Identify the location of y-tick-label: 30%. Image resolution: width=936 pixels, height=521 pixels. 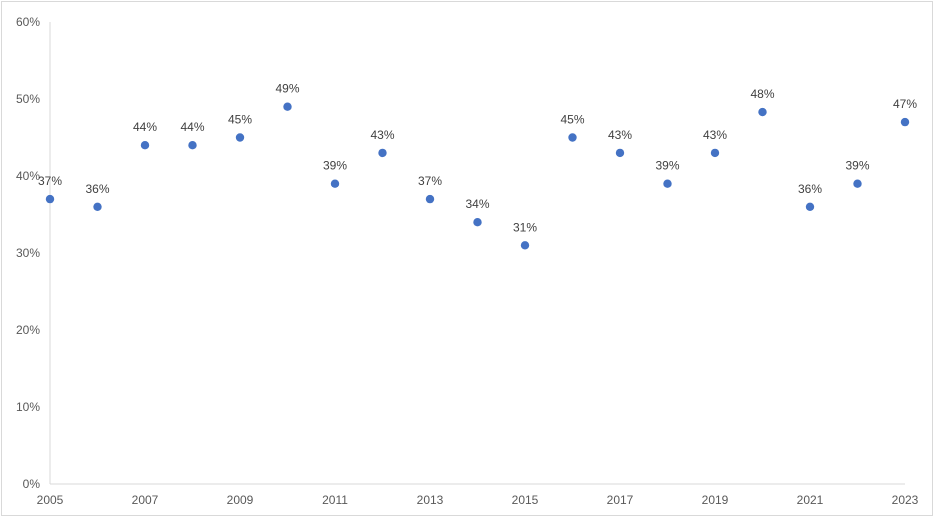
(28, 253).